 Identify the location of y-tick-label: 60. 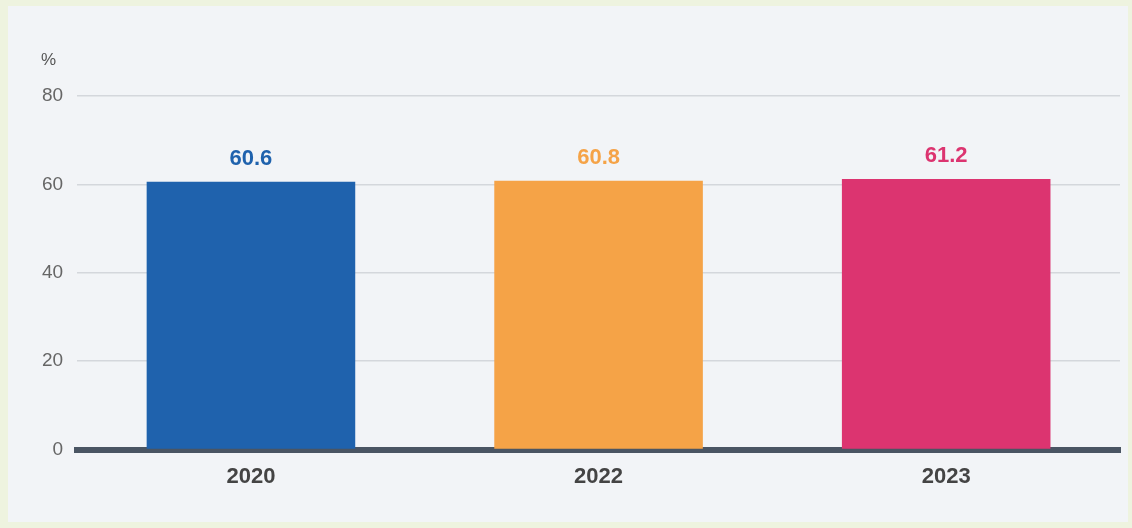
(52, 183).